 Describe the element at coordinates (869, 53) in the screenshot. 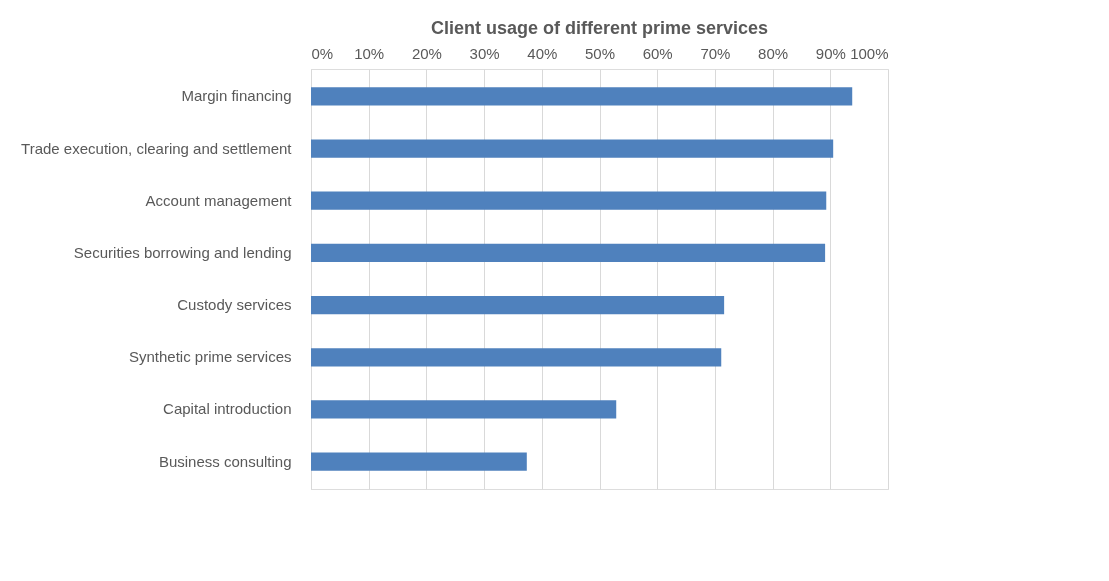

I see `x-tick-label: 100%` at that location.